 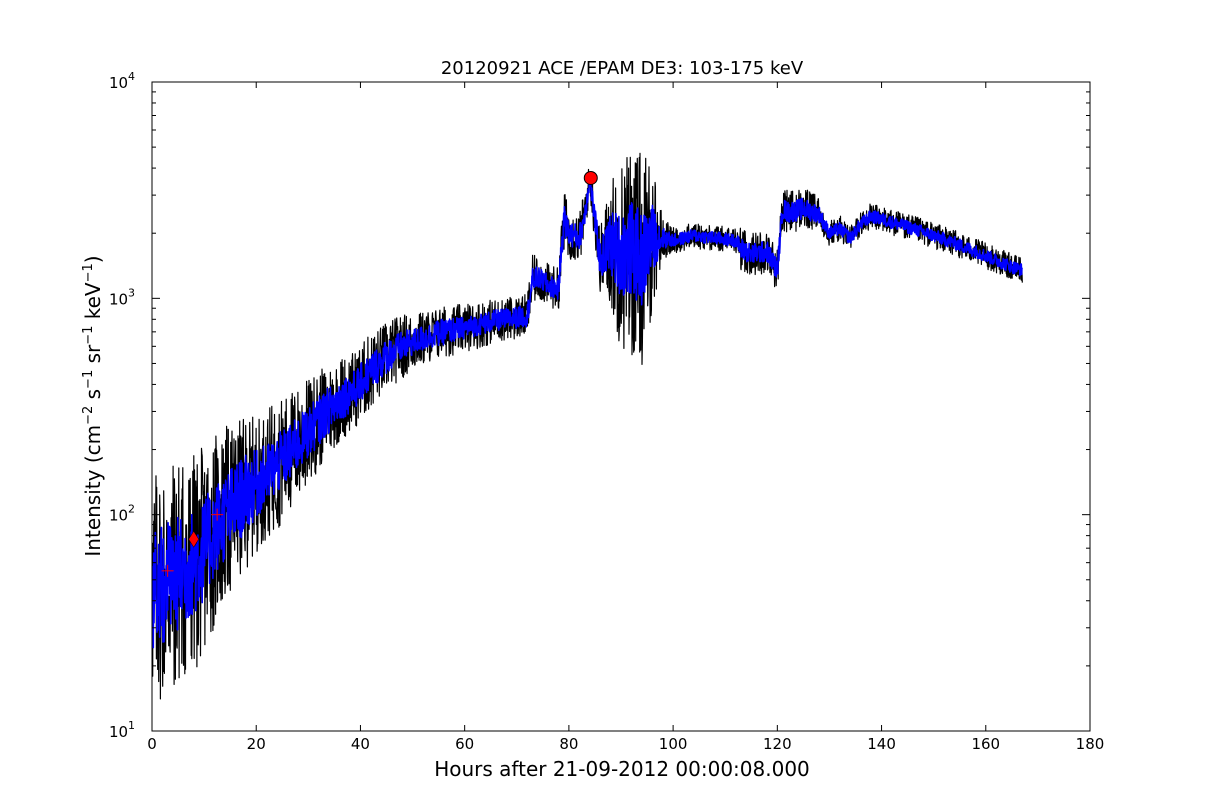 What do you see at coordinates (122, 730) in the screenshot?
I see `y-tick-label: 10¹` at bounding box center [122, 730].